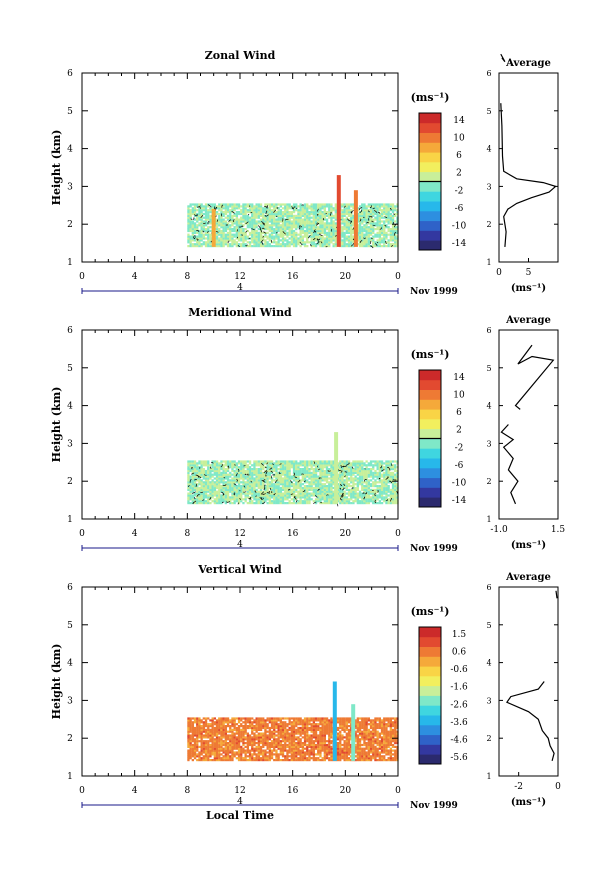  Describe the element at coordinates (430, 424) in the screenshot. I see `colorbar-swatch` at that location.